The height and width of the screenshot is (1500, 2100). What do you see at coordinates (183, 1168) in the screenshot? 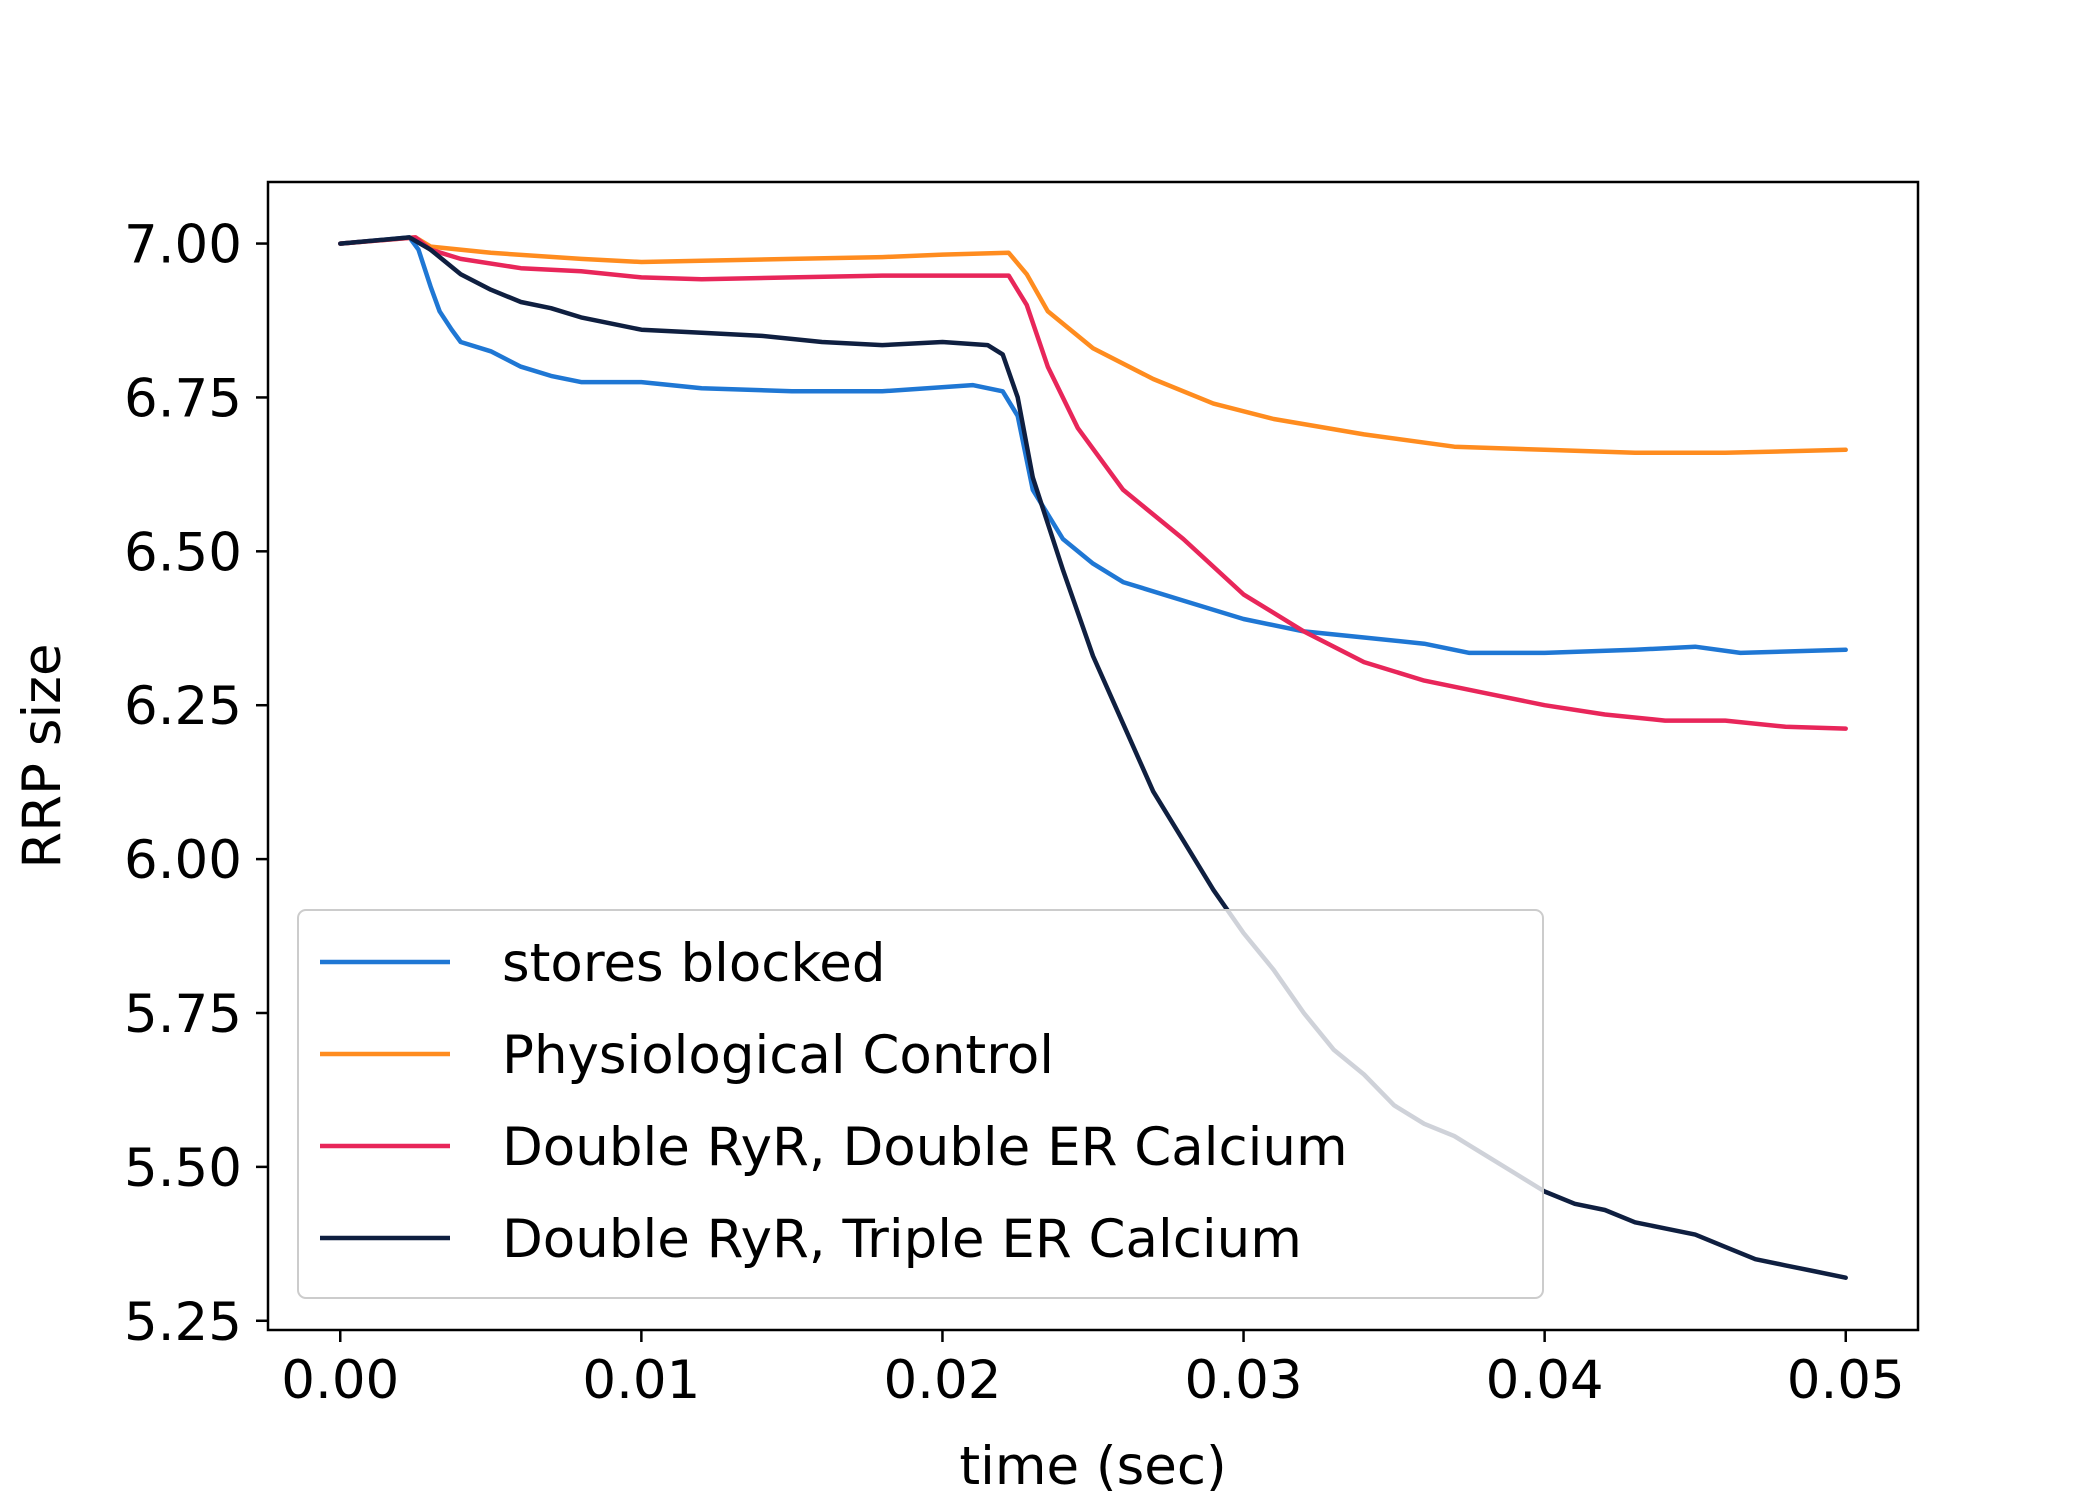
I see `y-tick-label: 5.50` at bounding box center [183, 1168].